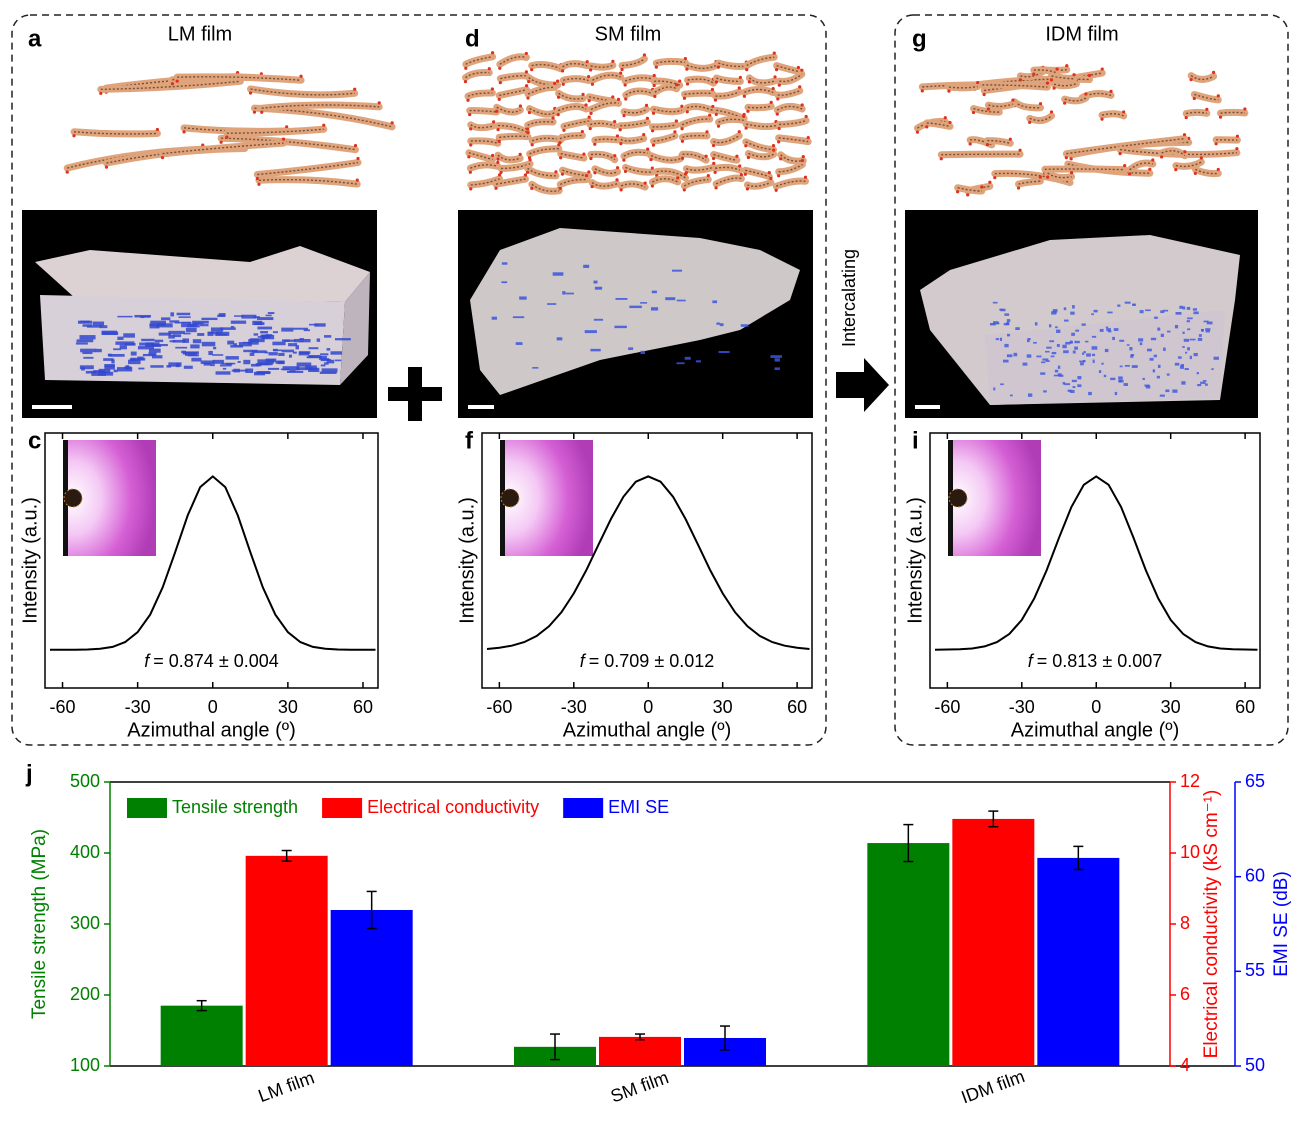 This screenshot has width=1300, height=1137. Describe the element at coordinates (34, 440) in the screenshot. I see `panel-label: c` at that location.